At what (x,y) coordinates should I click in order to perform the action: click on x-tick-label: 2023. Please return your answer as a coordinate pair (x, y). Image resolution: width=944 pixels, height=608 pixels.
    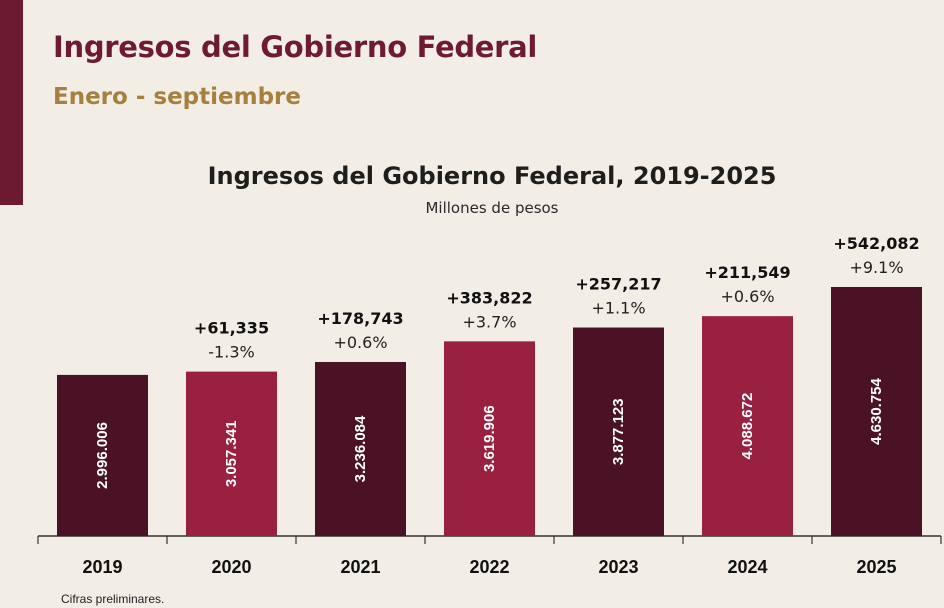
    Looking at the image, I should click on (618, 567).